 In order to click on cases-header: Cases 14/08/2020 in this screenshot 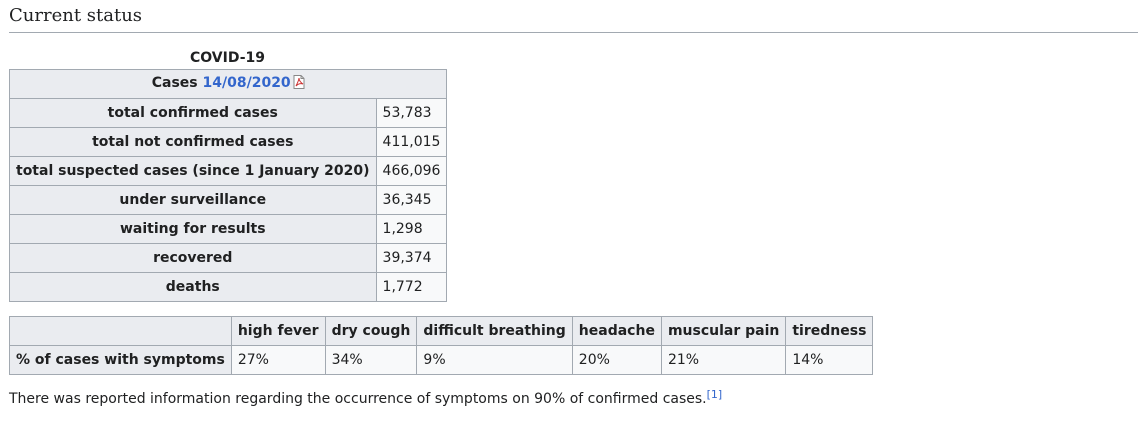, I will do `click(228, 84)`.